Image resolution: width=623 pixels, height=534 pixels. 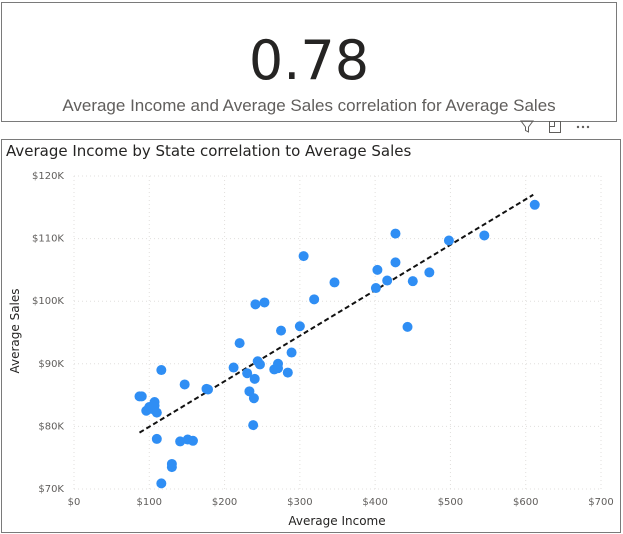 I want to click on y-tick-label: $110K, so click(x=48, y=239).